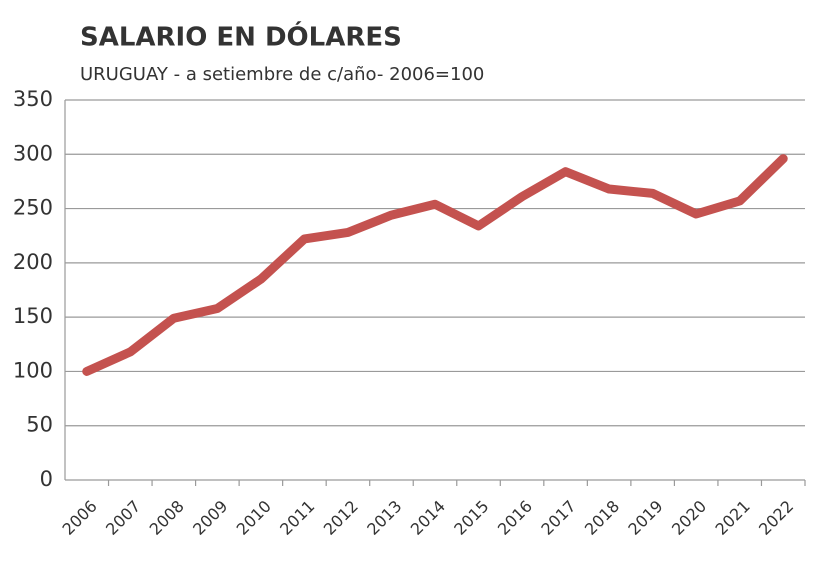 The image size is (840, 570). I want to click on y-tick-label: 250, so click(33, 208).